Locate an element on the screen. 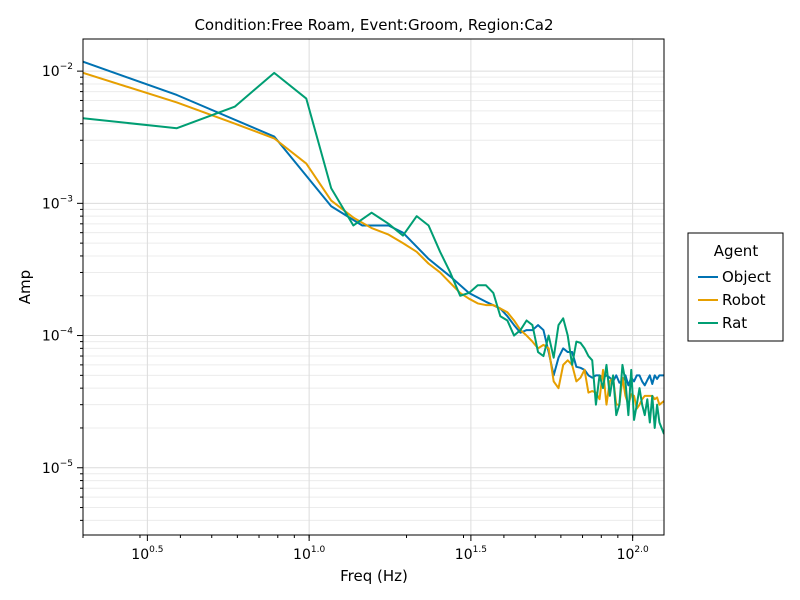  y-tick-label: 10⁻⁵ is located at coordinates (57, 468).